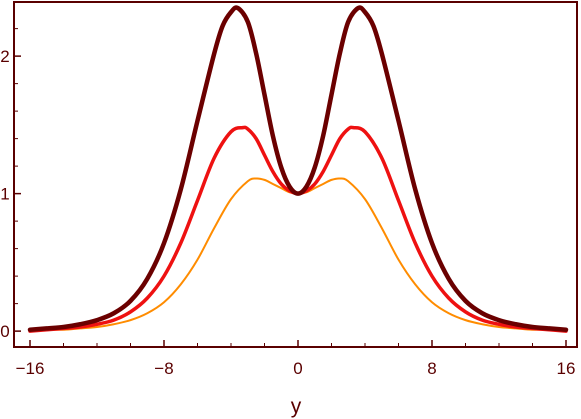 The image size is (581, 419). Describe the element at coordinates (4, 331) in the screenshot. I see `y-tick-label: 0` at that location.